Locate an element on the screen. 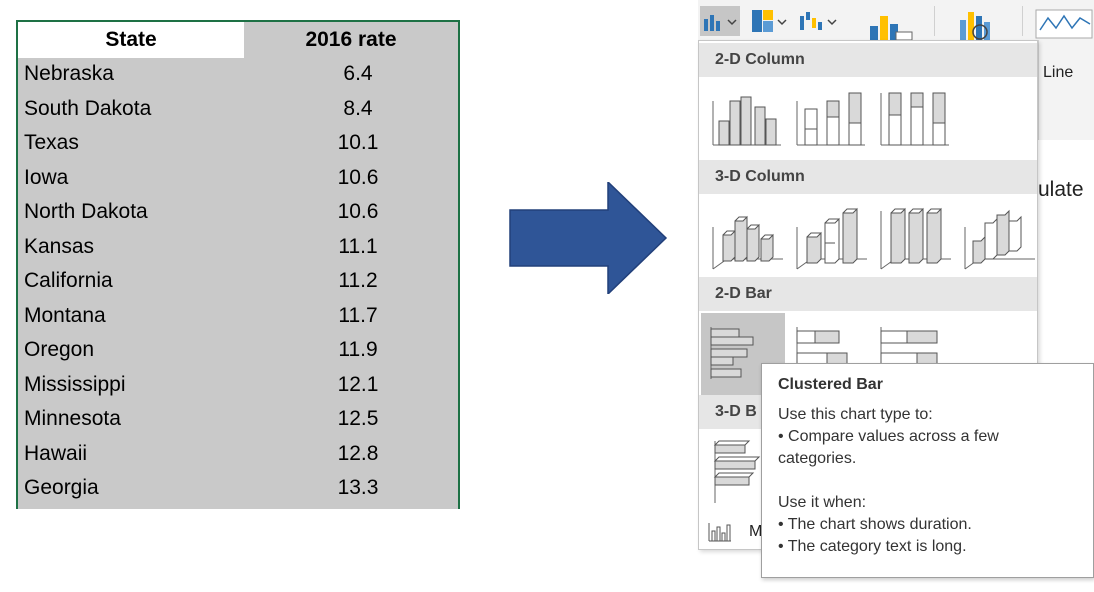  state-cell: North Dakota is located at coordinates (86, 211).